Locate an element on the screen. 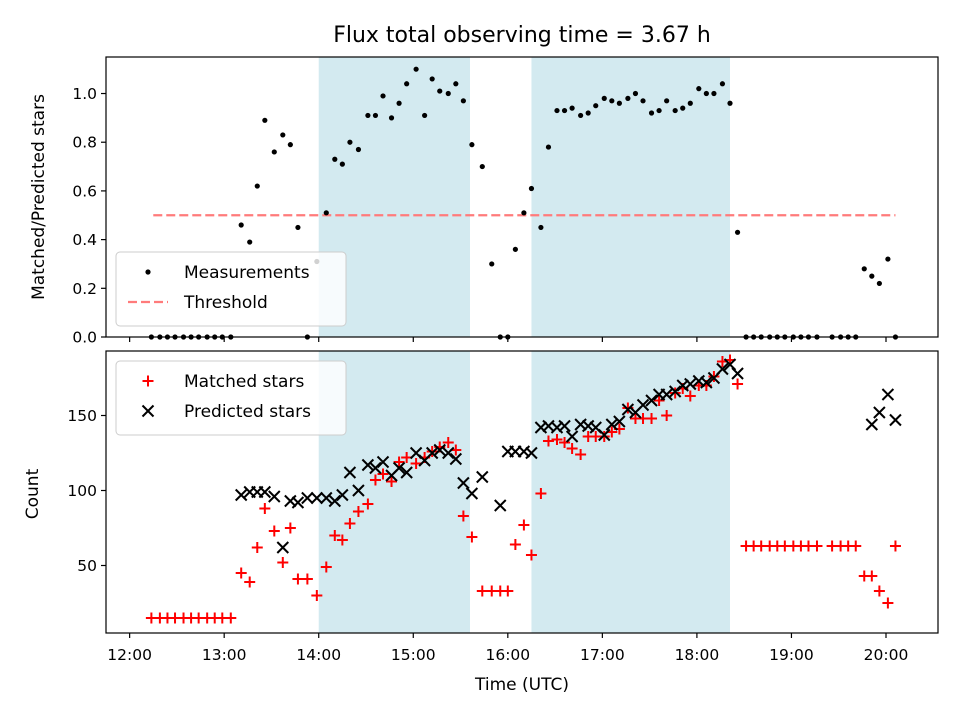 The height and width of the screenshot is (720, 960). legend-label: Predicted stars is located at coordinates (247, 412).